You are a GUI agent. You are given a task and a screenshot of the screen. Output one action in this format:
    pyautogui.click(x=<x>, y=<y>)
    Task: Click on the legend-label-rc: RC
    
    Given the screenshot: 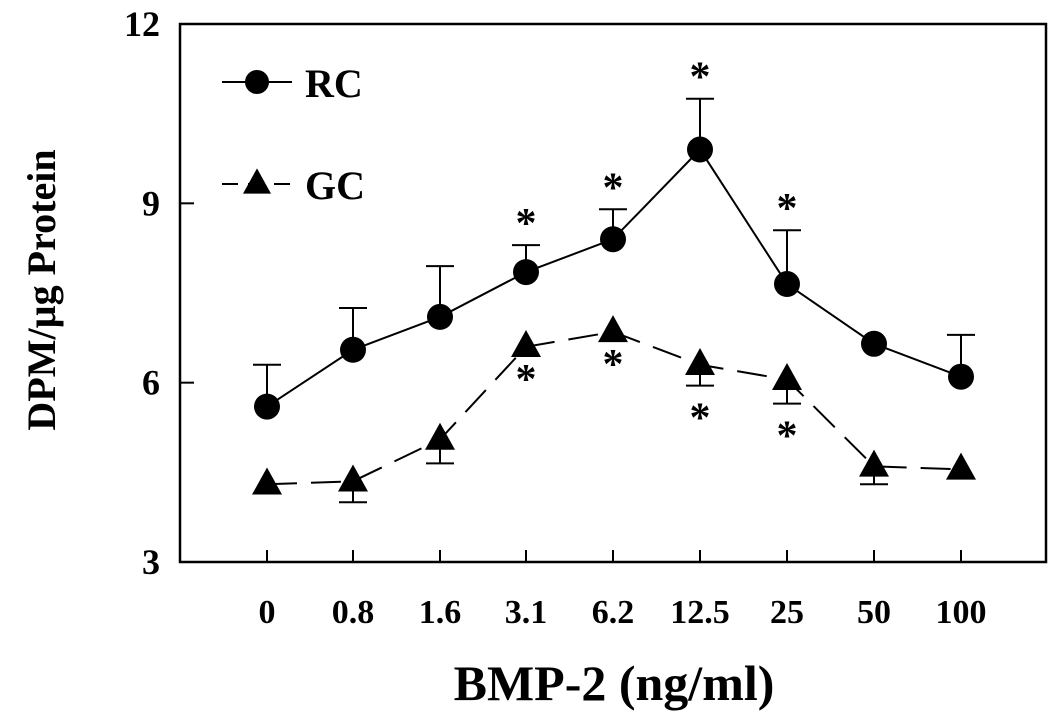 What is the action you would take?
    pyautogui.click(x=334, y=83)
    